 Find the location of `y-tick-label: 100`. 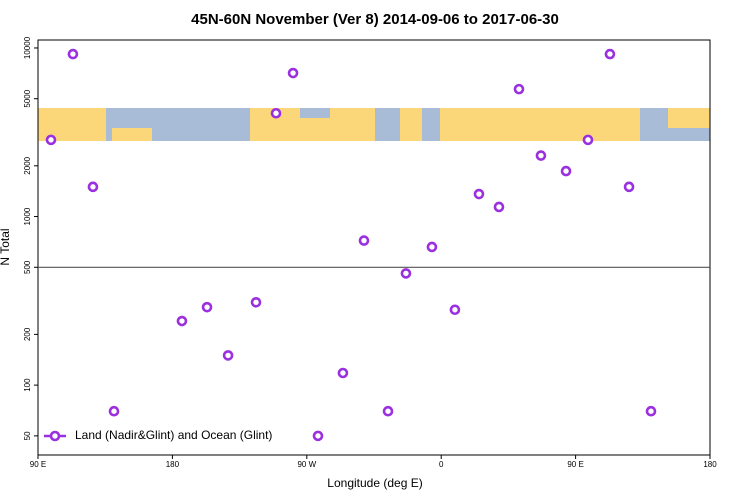

y-tick-label: 100 is located at coordinates (27, 385).